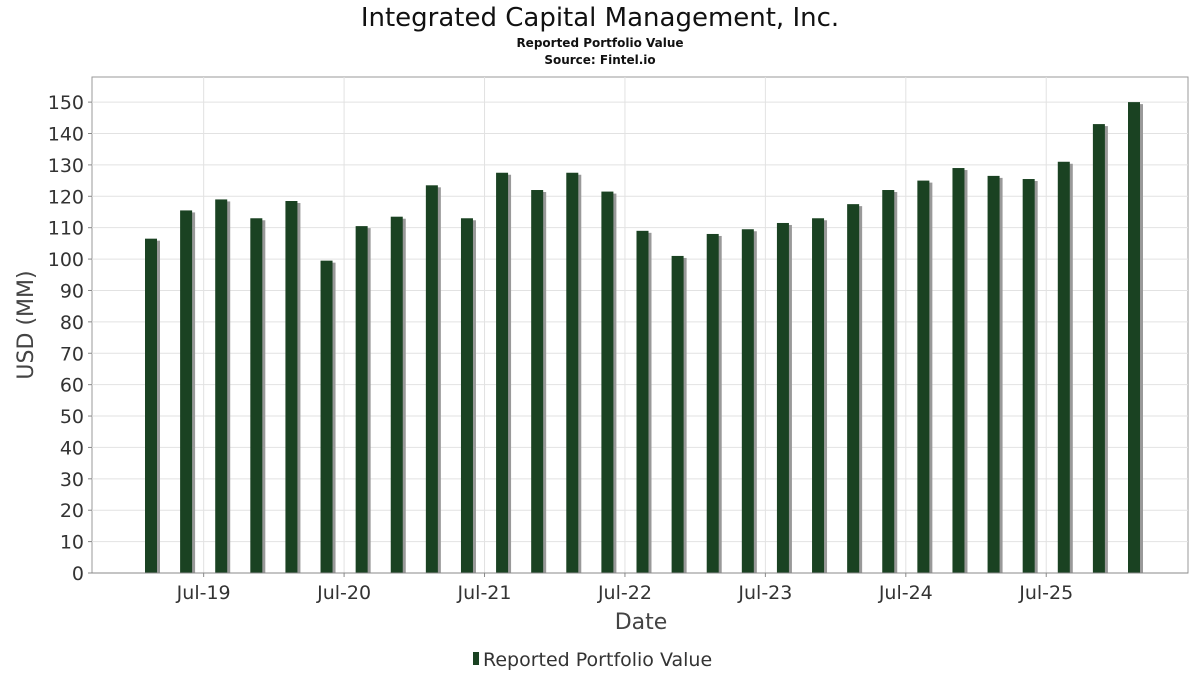  Describe the element at coordinates (72, 480) in the screenshot. I see `y-tick-label: 30` at that location.